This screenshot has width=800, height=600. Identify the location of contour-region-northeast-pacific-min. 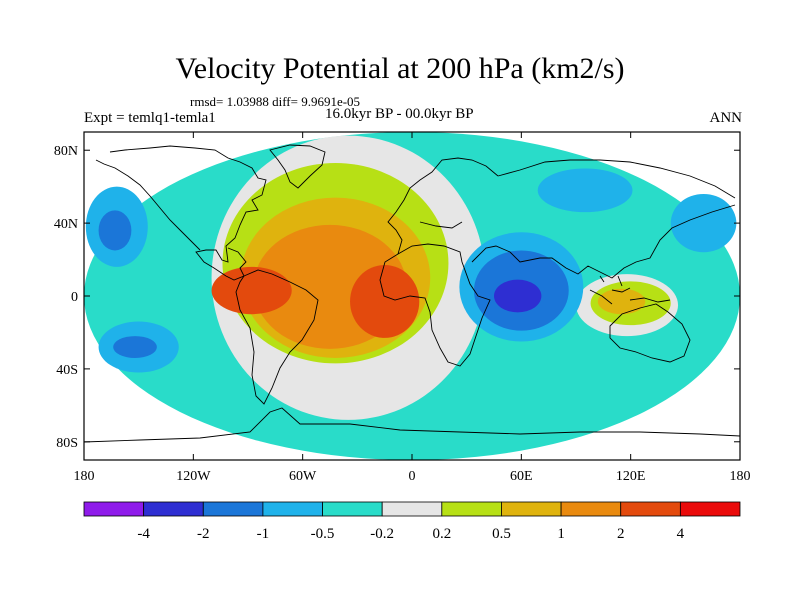
(115, 230).